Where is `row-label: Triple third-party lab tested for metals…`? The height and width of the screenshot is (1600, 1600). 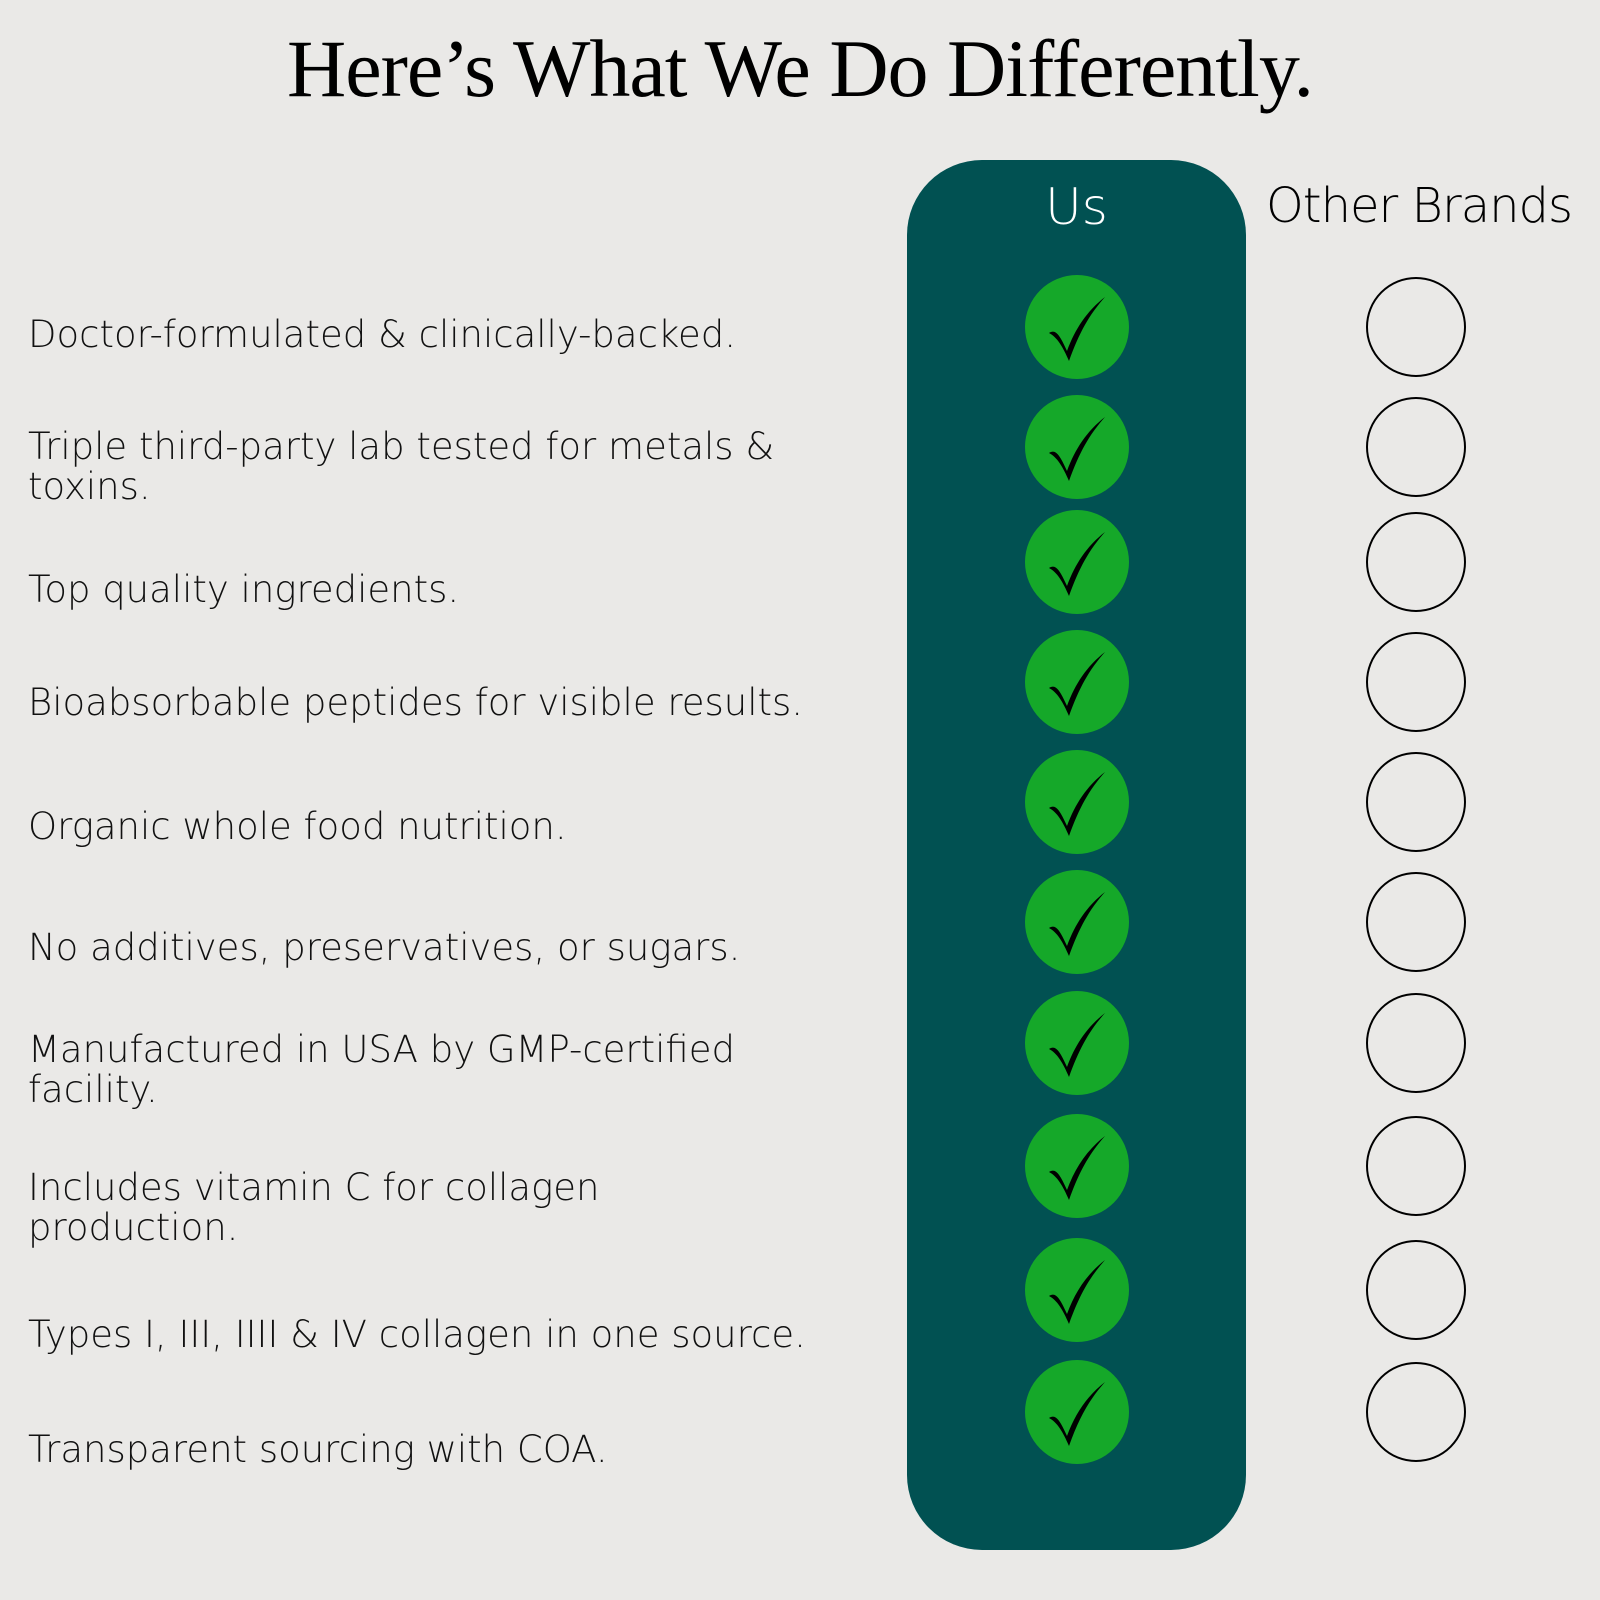
row-label: Triple third-party lab tested for metals… is located at coordinates (401, 466).